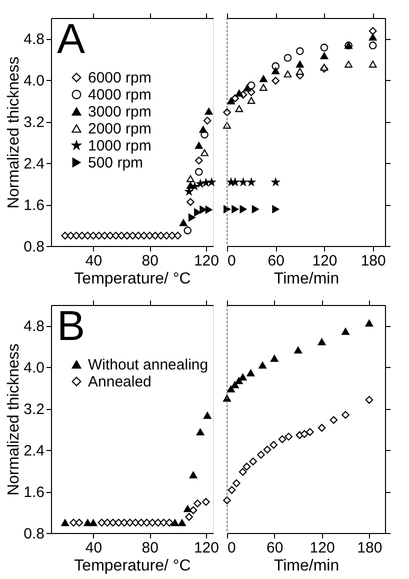  What do you see at coordinates (71, 38) in the screenshot?
I see `chart-title: A` at bounding box center [71, 38].